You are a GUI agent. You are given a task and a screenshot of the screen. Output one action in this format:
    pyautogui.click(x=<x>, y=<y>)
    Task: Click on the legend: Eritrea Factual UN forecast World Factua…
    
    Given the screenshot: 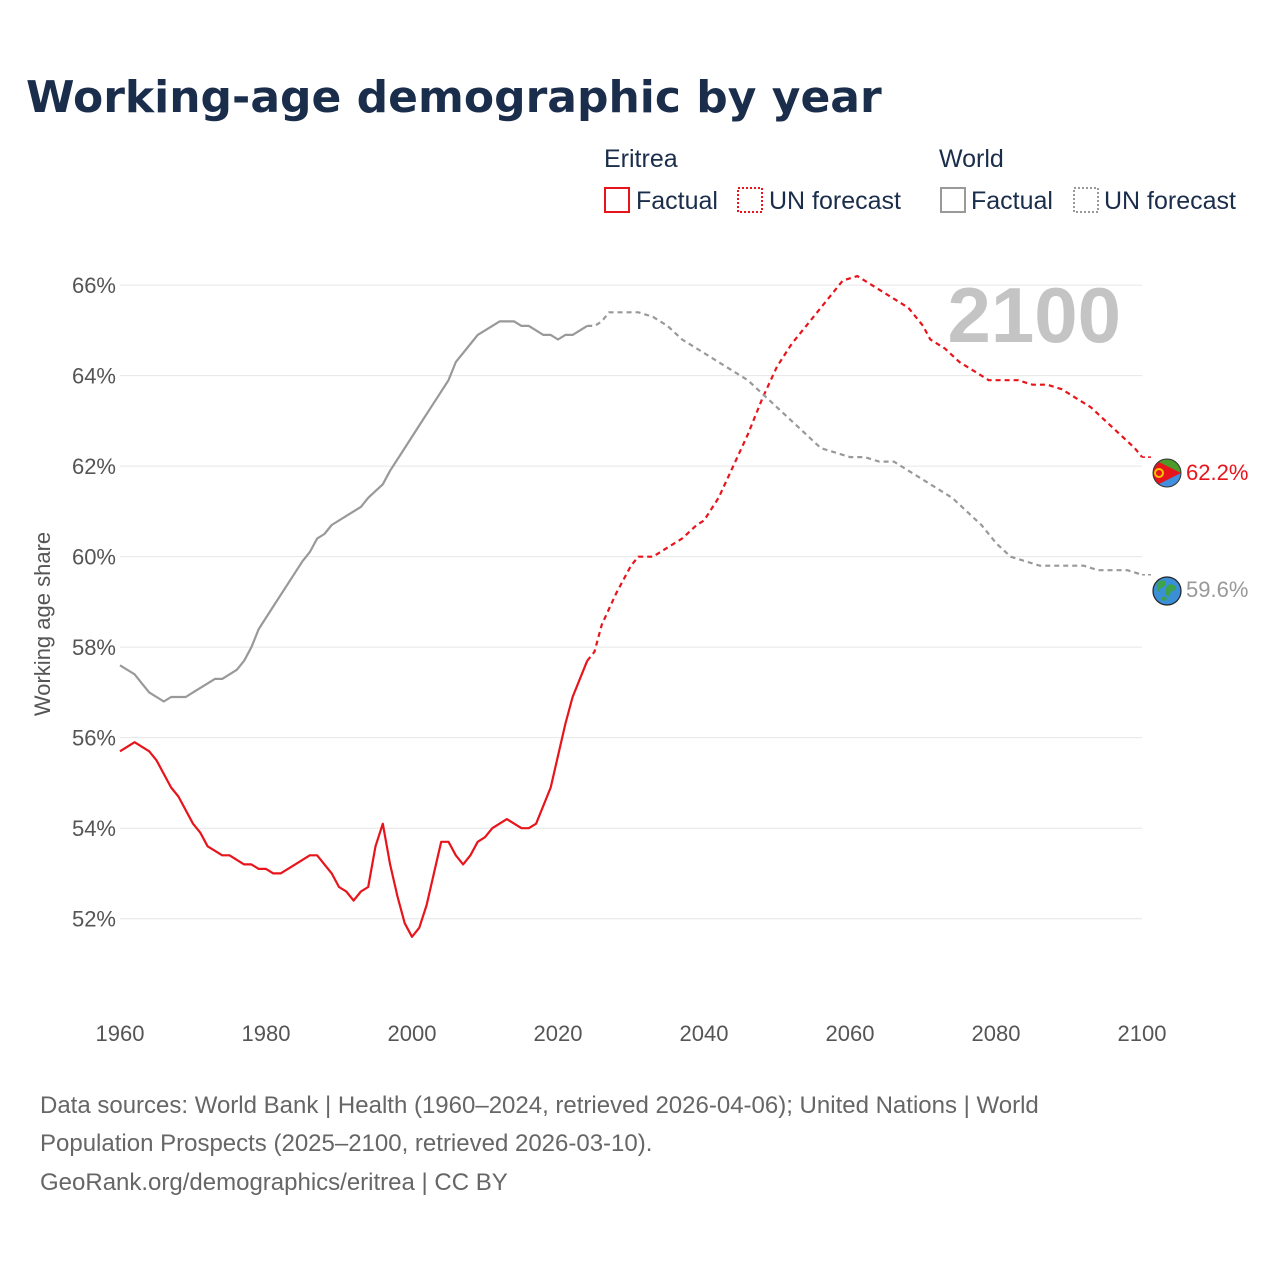 What is the action you would take?
    pyautogui.click(x=920, y=180)
    